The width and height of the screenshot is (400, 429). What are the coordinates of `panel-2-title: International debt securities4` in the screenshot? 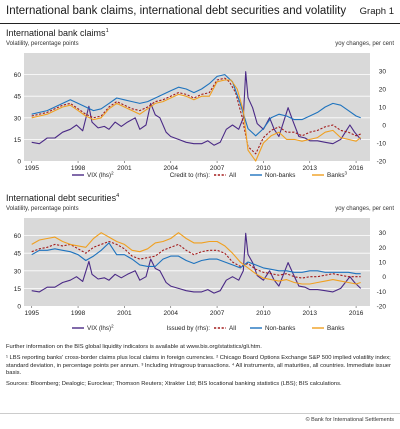 It's located at (63, 198).